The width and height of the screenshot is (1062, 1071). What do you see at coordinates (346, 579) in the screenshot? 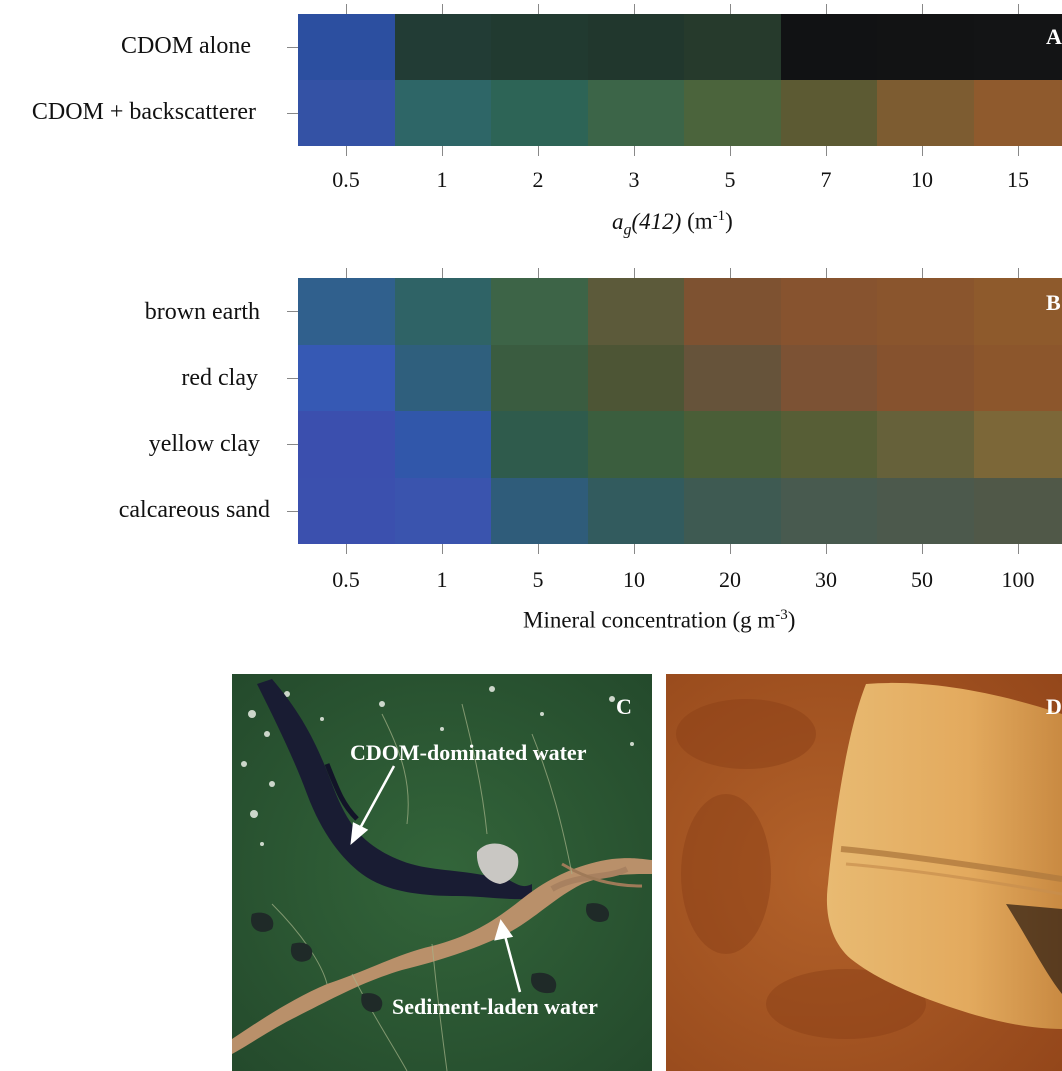
I see `tickLabelsB-0: 0.5` at bounding box center [346, 579].